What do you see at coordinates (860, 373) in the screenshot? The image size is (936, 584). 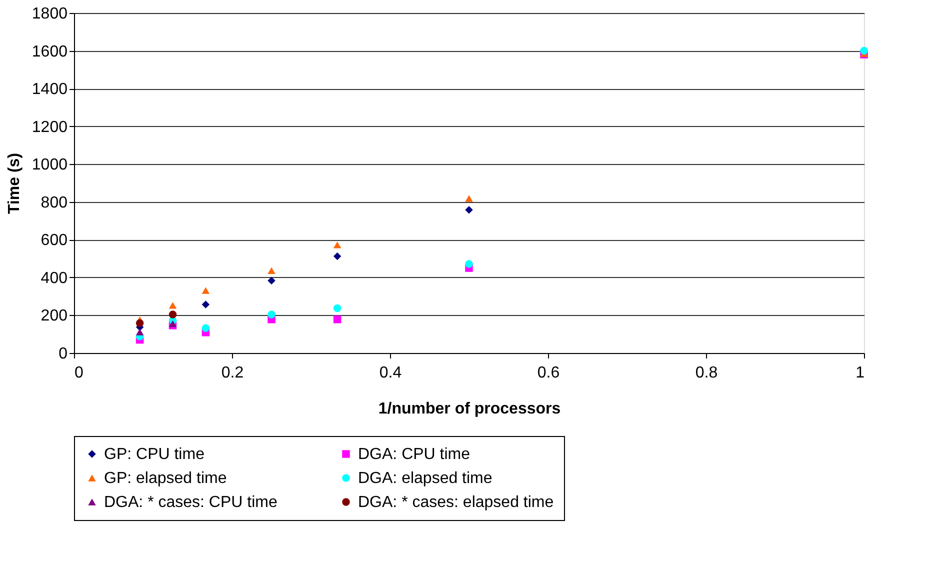 I see `x-tick-label: 1` at bounding box center [860, 373].